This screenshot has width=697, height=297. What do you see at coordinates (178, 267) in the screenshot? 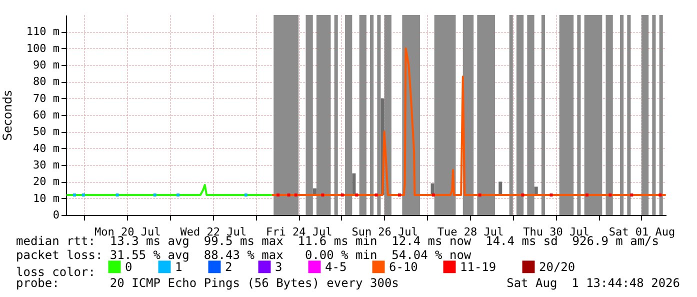
I see `legend-label: 1` at bounding box center [178, 267].